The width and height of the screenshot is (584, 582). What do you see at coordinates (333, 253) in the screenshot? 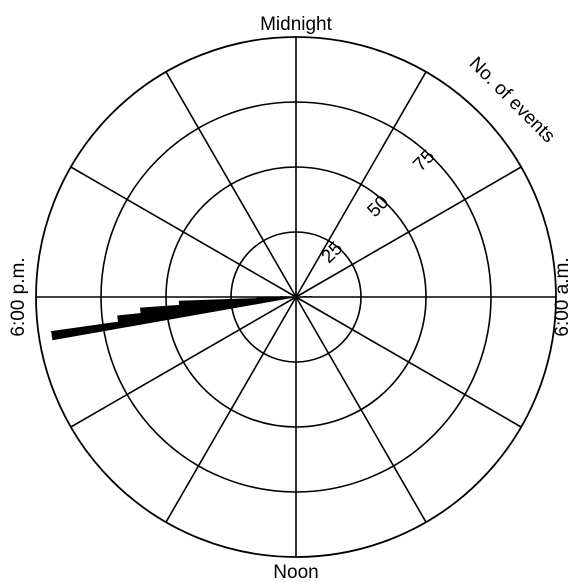
I see `radial-tick-label: 25` at bounding box center [333, 253].